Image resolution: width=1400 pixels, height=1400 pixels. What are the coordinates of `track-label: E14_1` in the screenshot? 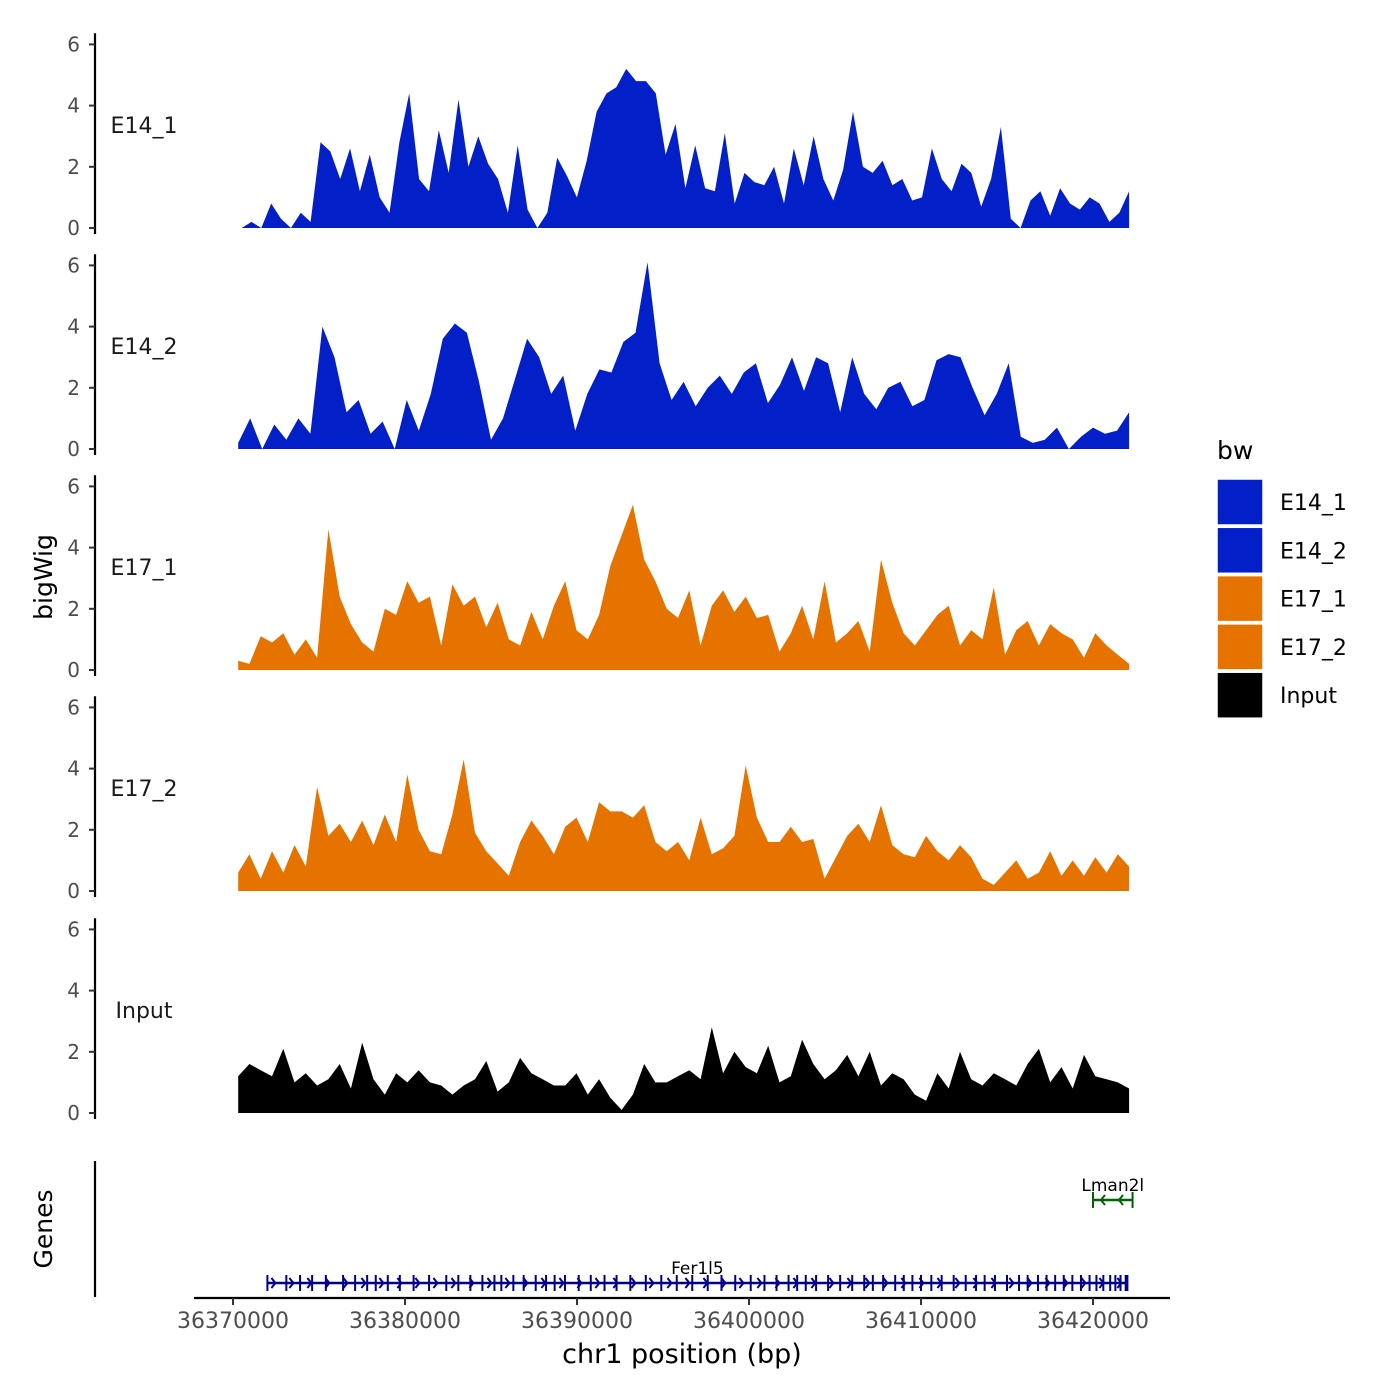 It's located at (144, 126).